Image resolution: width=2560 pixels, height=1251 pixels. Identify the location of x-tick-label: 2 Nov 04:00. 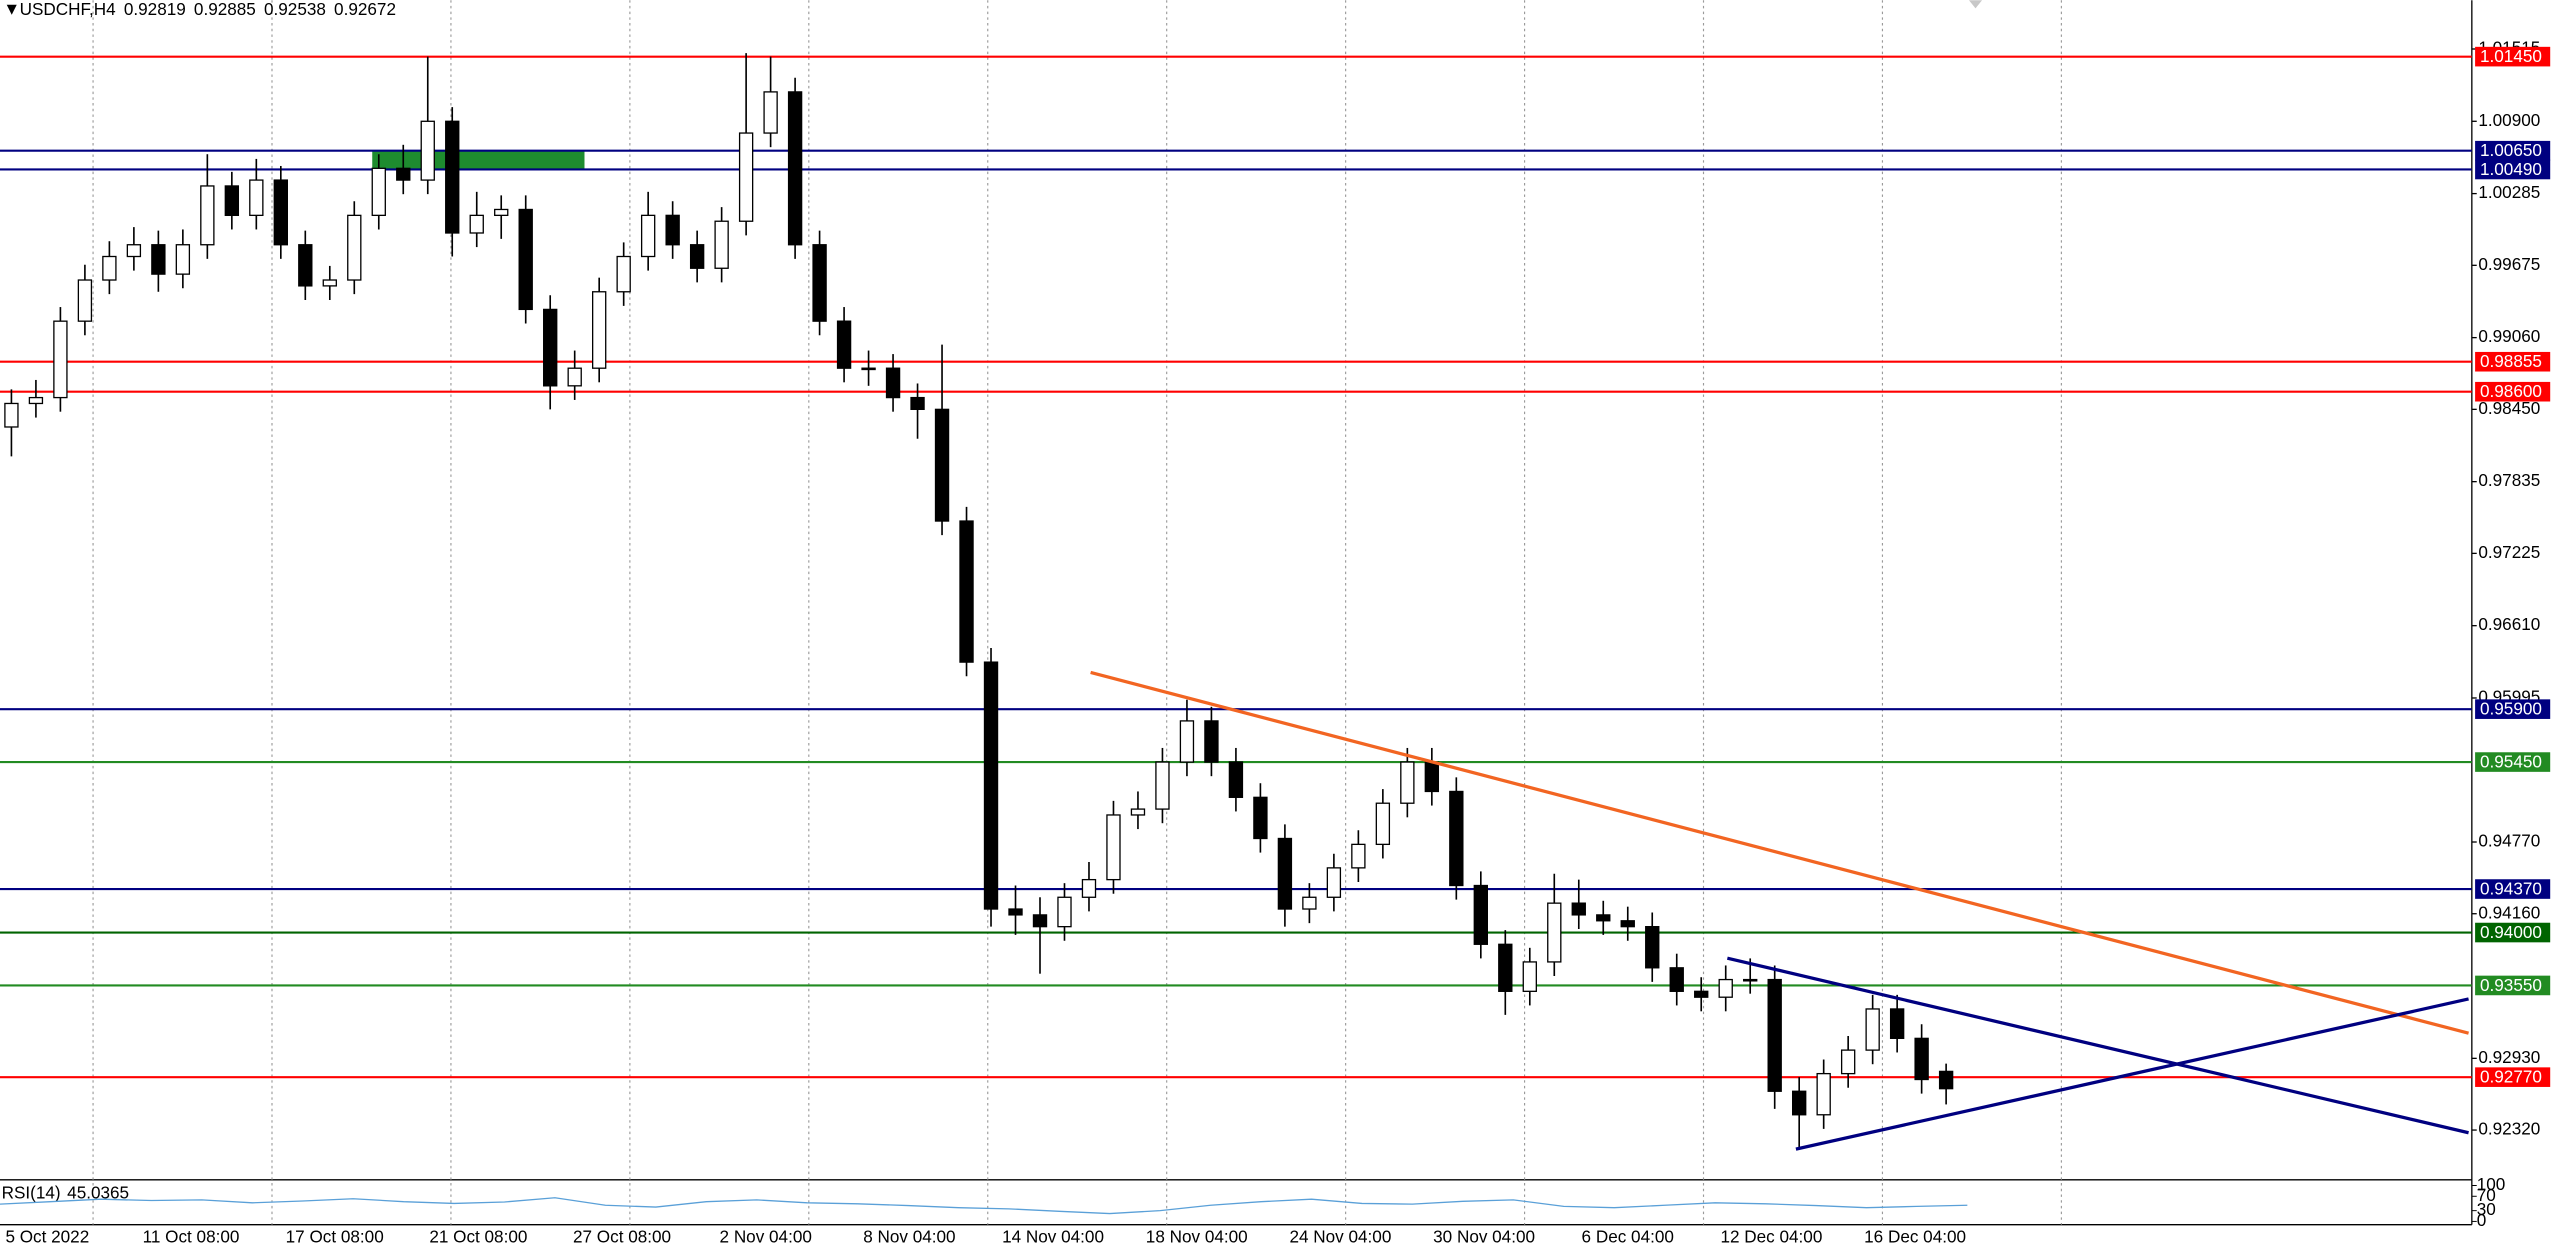
(766, 1236).